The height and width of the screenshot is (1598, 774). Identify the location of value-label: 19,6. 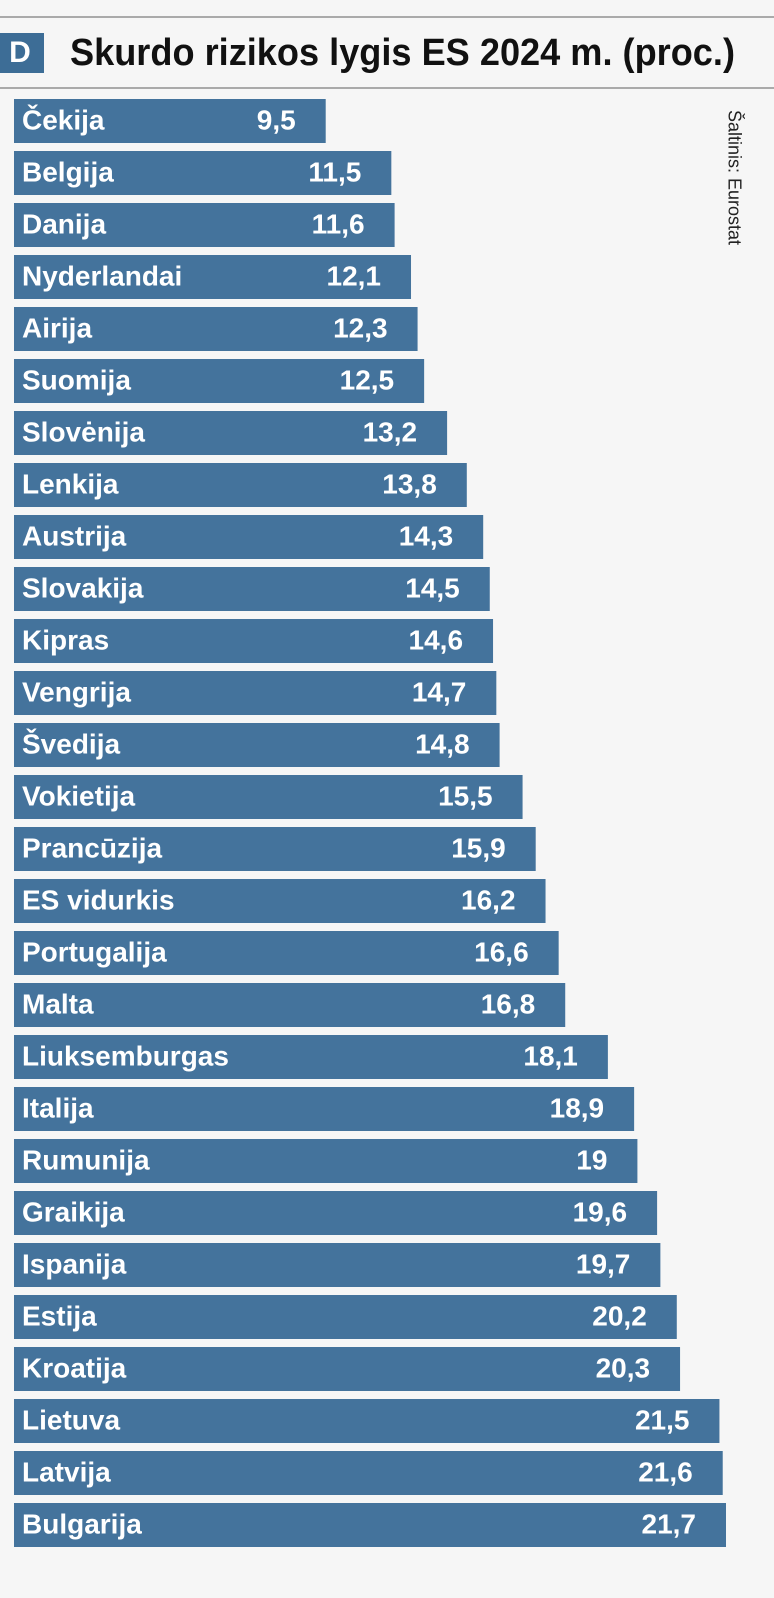
(600, 1211).